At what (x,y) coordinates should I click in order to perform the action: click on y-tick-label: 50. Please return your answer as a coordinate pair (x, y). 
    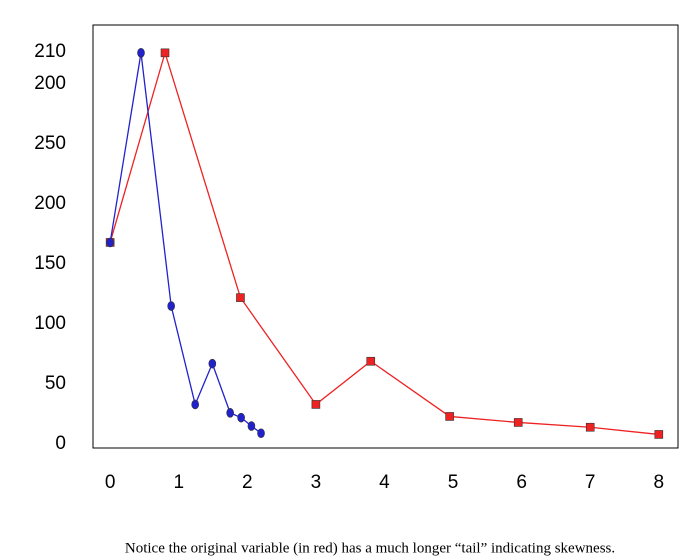
    Looking at the image, I should click on (55, 383).